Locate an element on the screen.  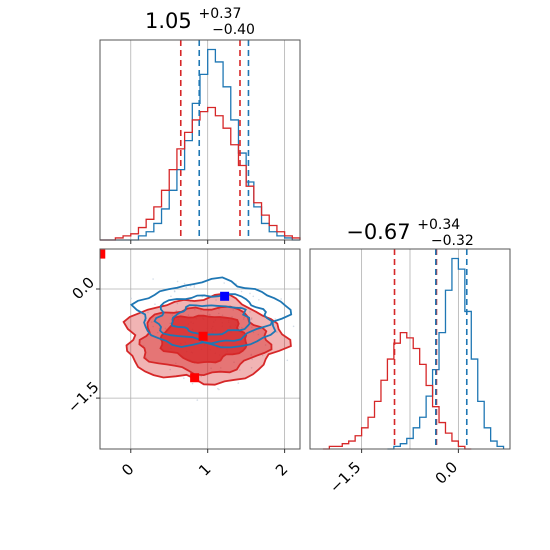
joint-y-tick-label: 0.0 is located at coordinates (83, 288).